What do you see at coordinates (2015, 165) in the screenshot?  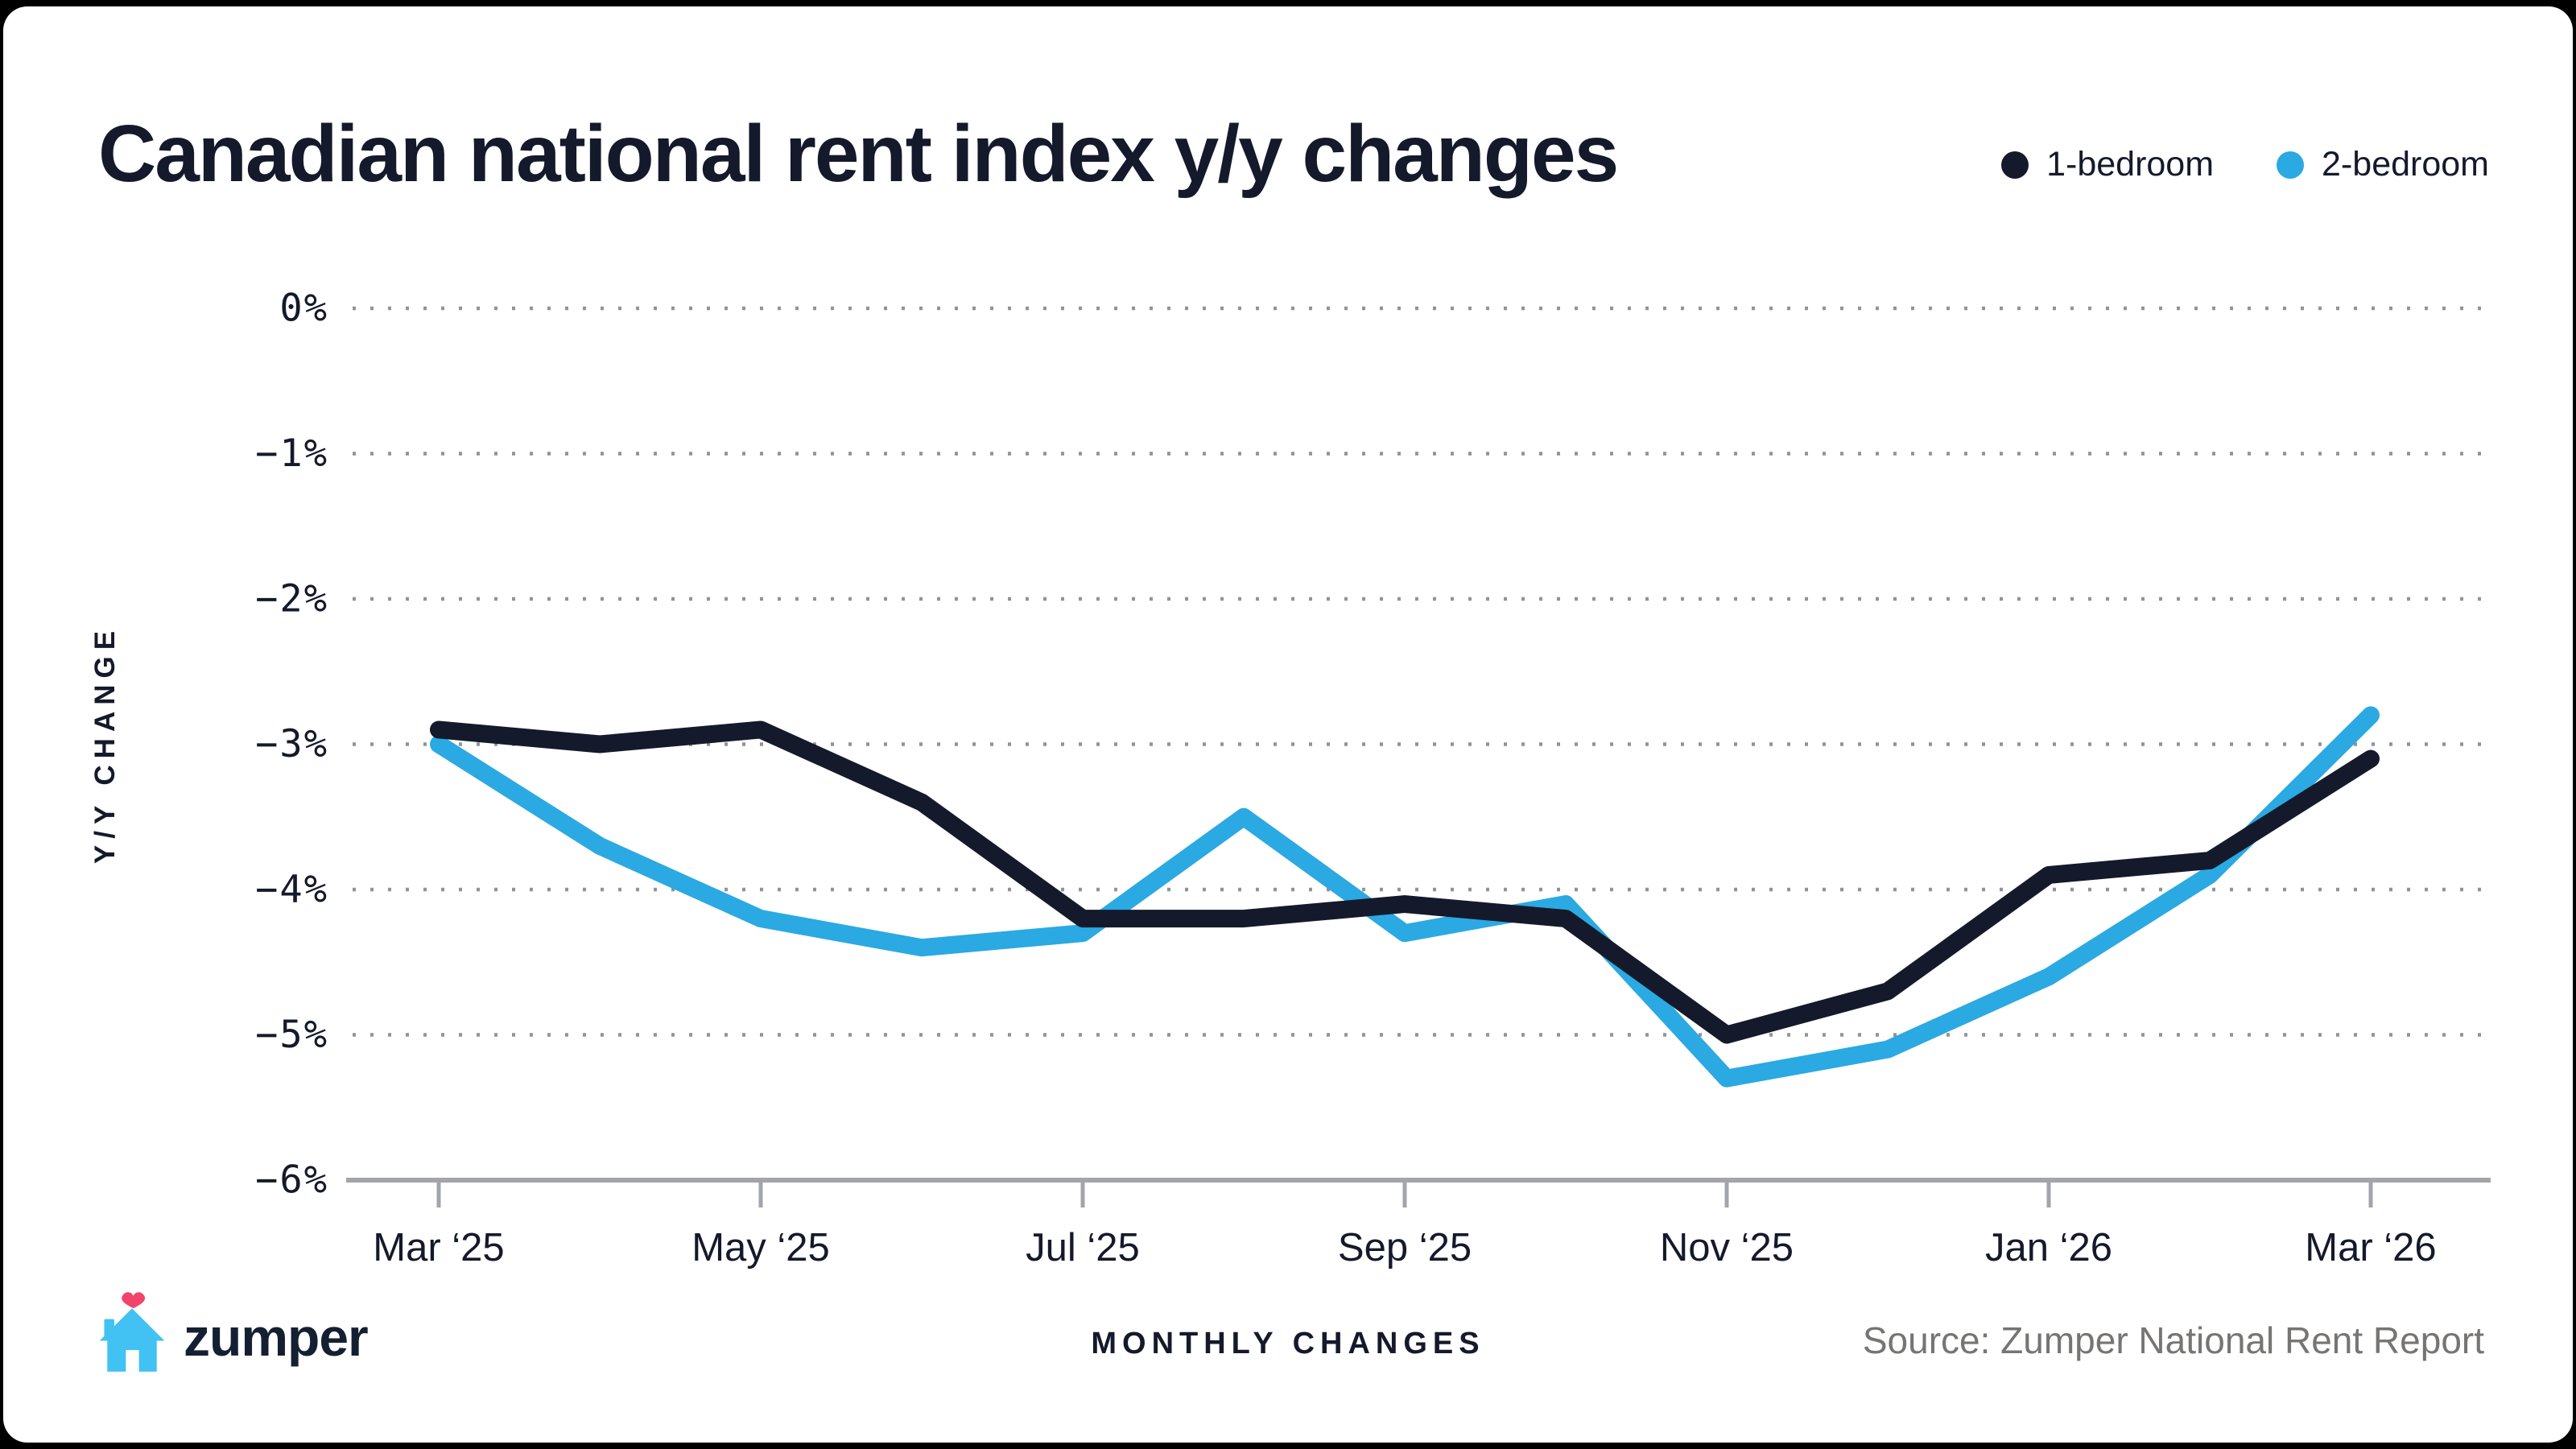 I see `legend-dot-1-bedroom-icon` at bounding box center [2015, 165].